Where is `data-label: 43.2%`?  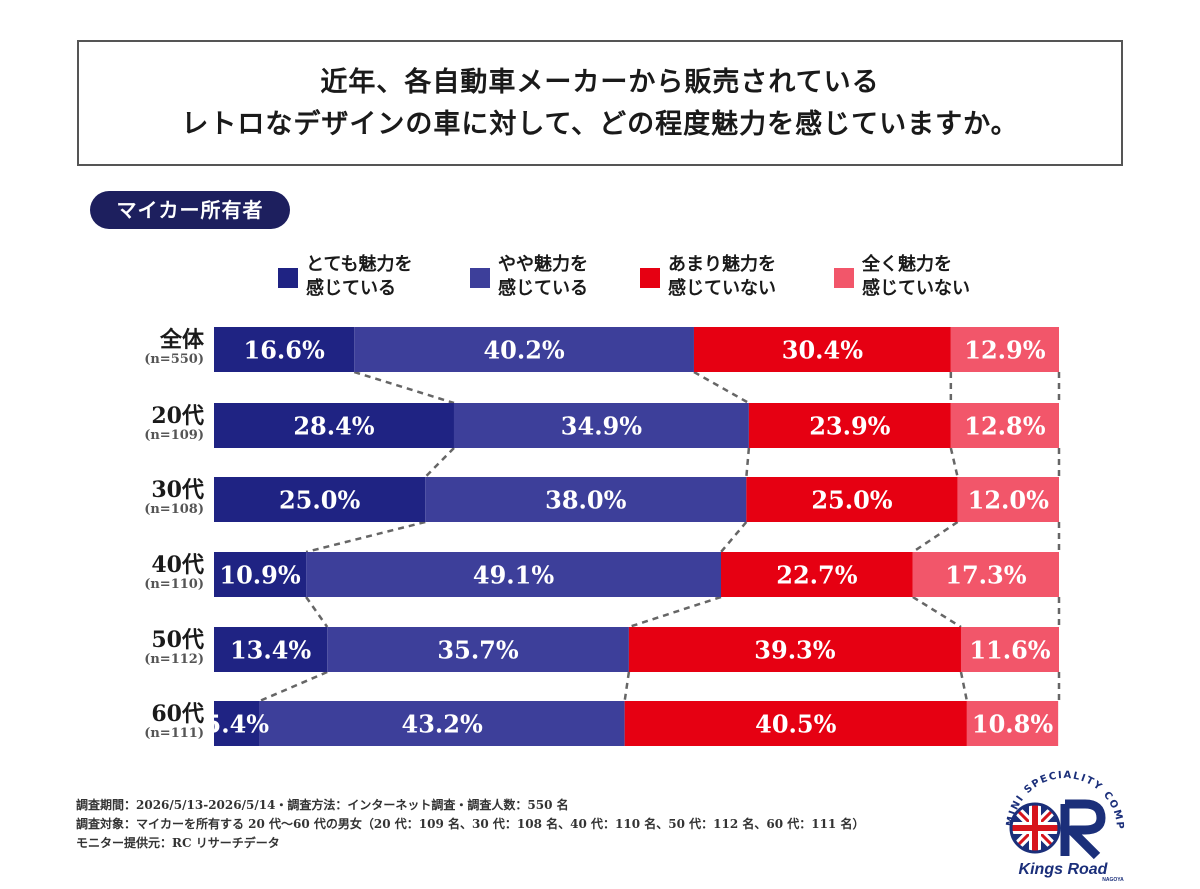 data-label: 43.2% is located at coordinates (442, 724).